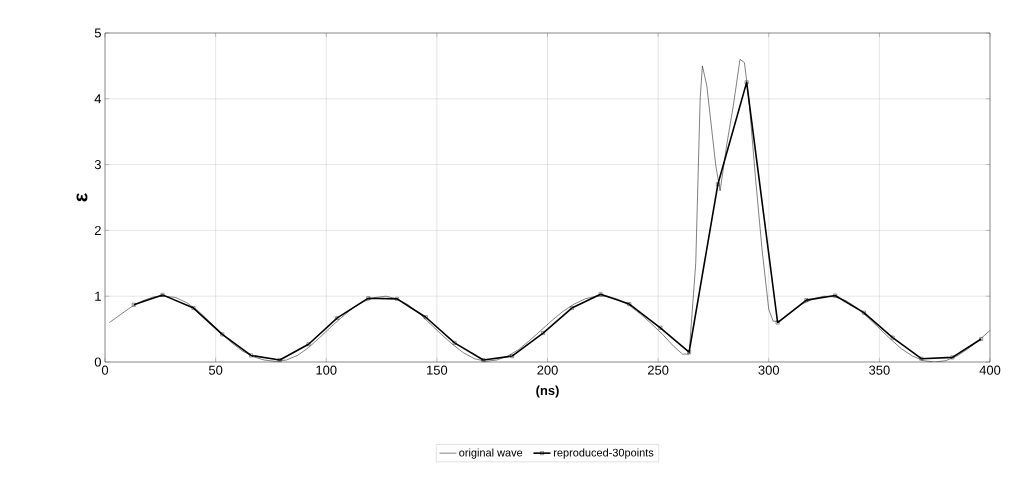  I want to click on y-tick-label: 4, so click(98, 99).